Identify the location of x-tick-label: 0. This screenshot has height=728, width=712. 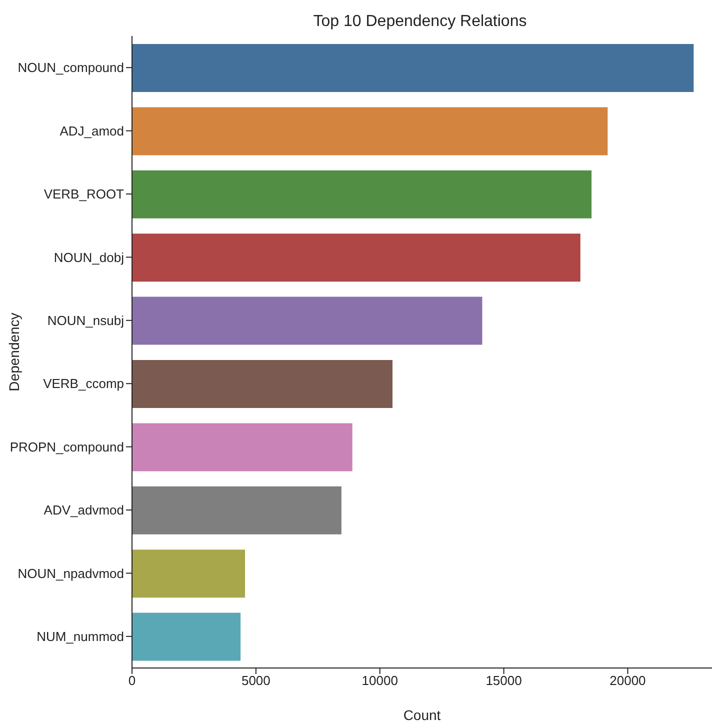
(132, 680).